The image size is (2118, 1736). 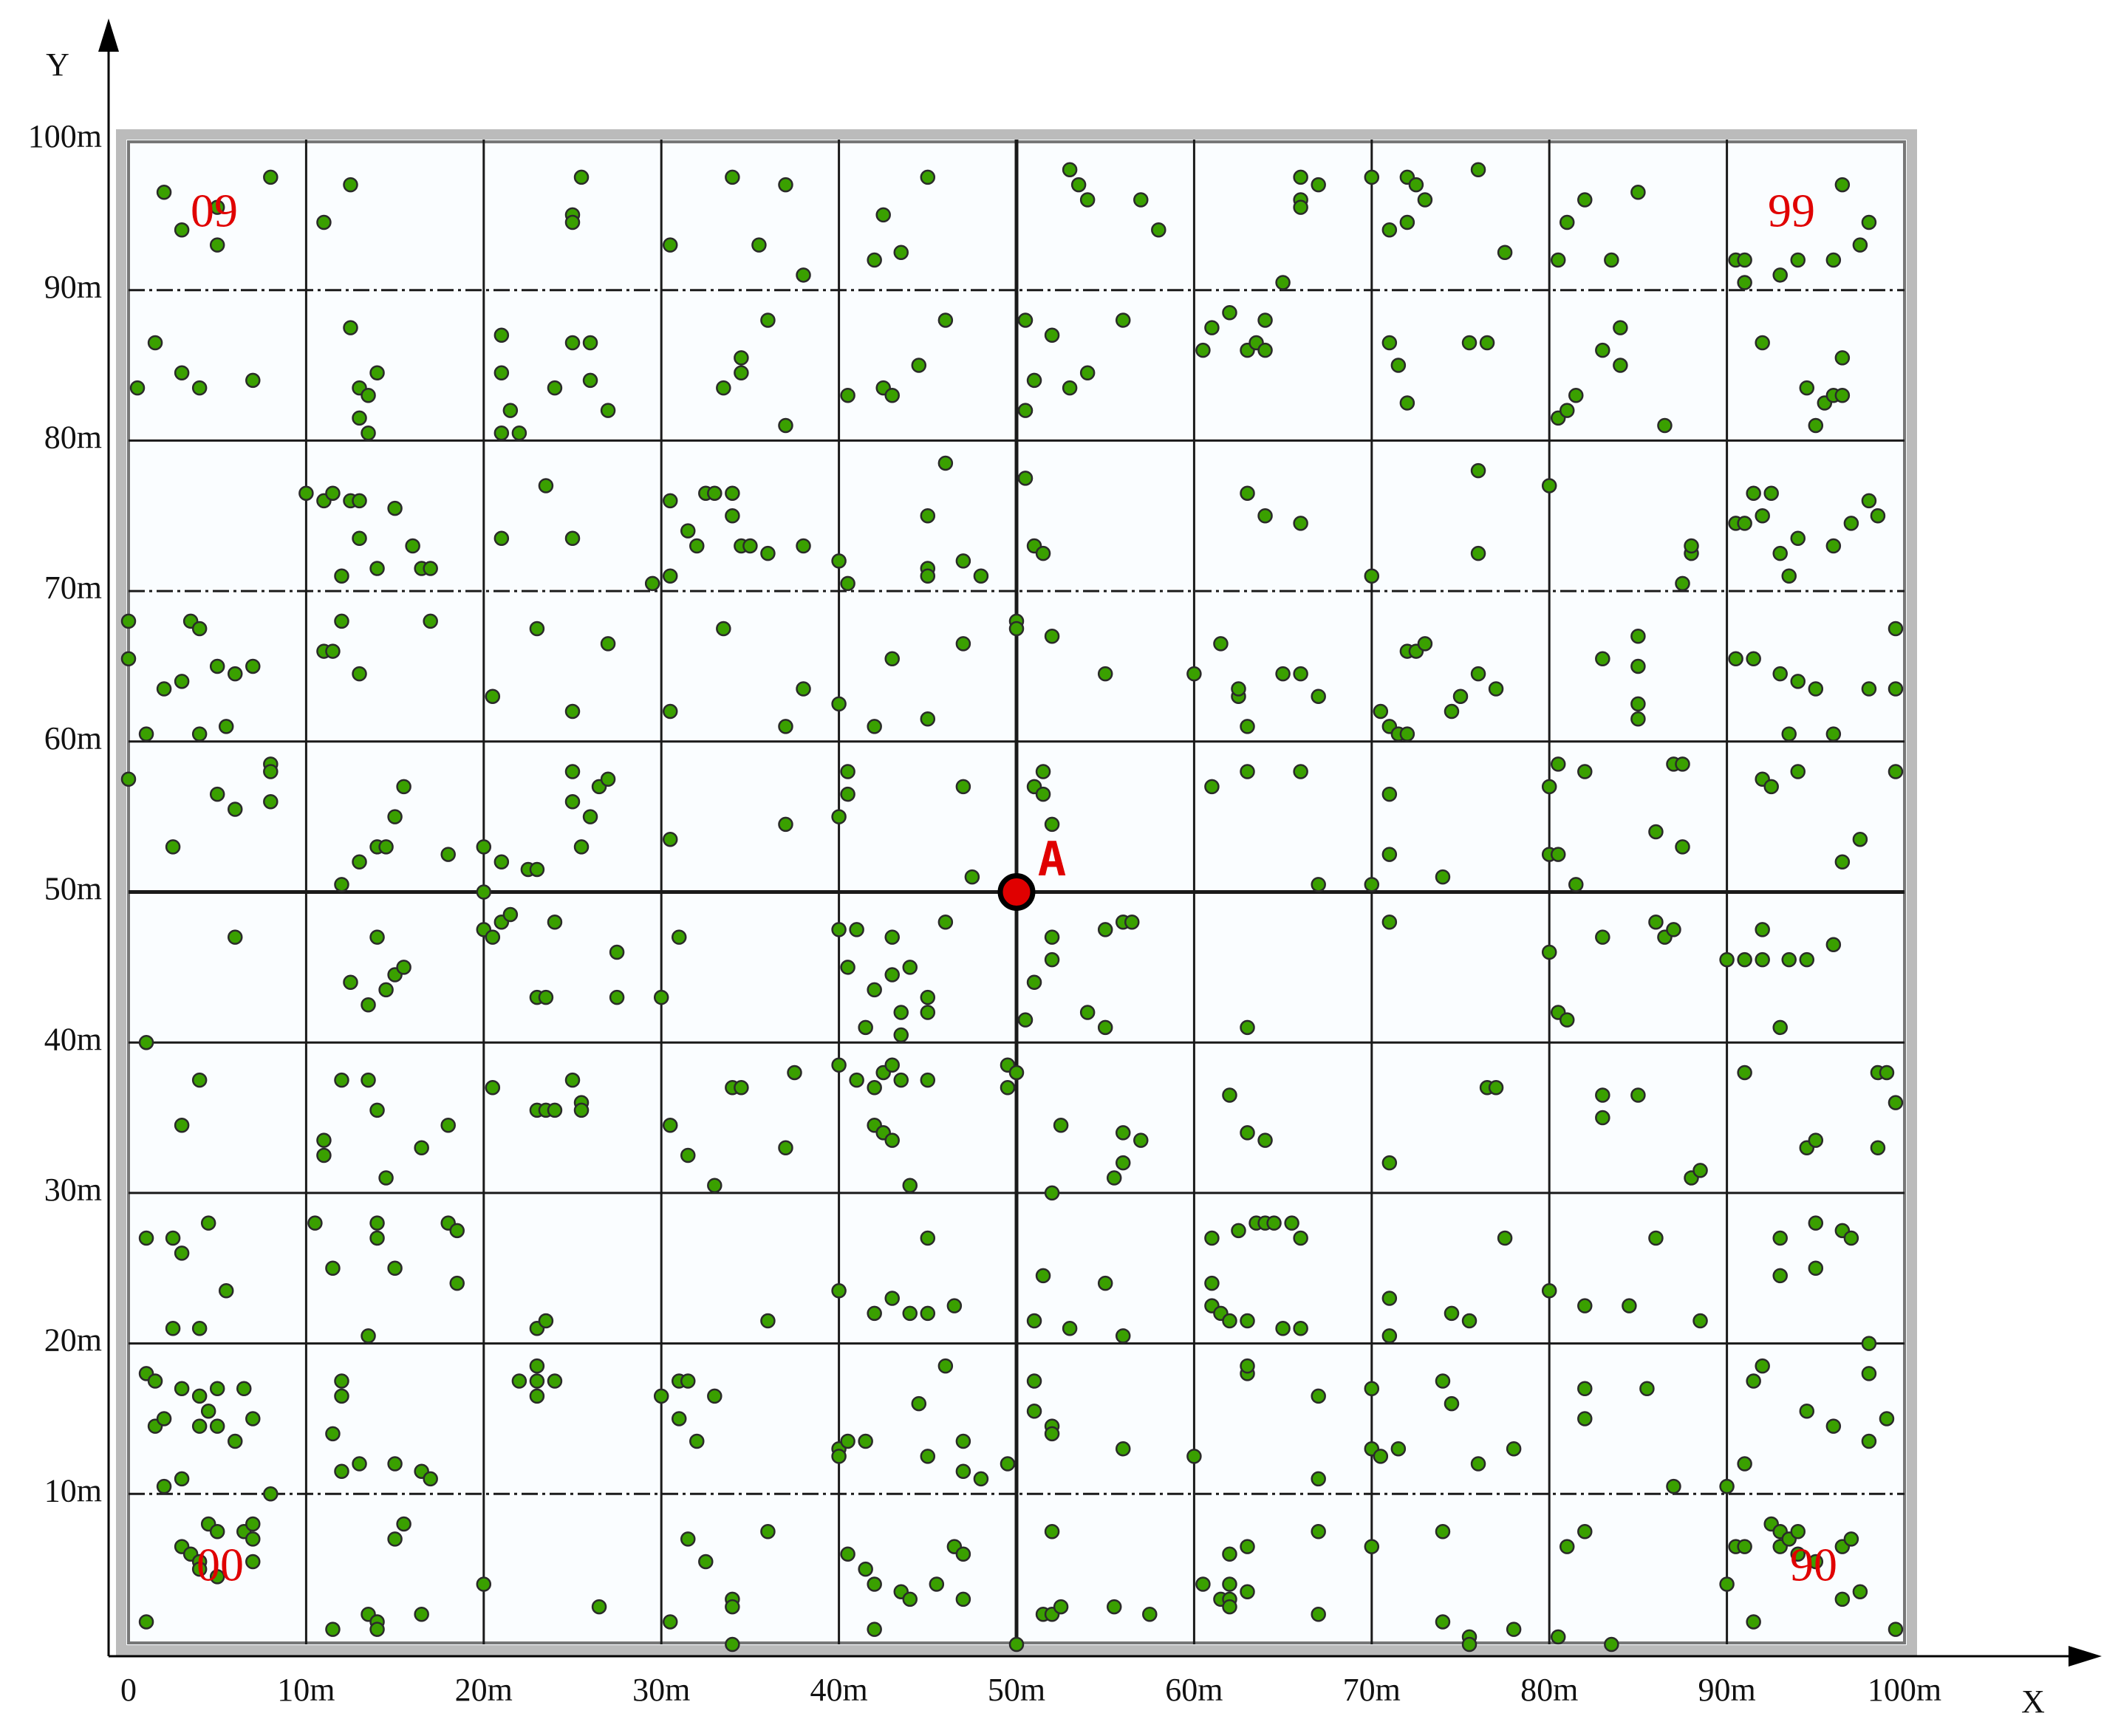 What do you see at coordinates (128, 1690) in the screenshot?
I see `x-tick-label: 0` at bounding box center [128, 1690].